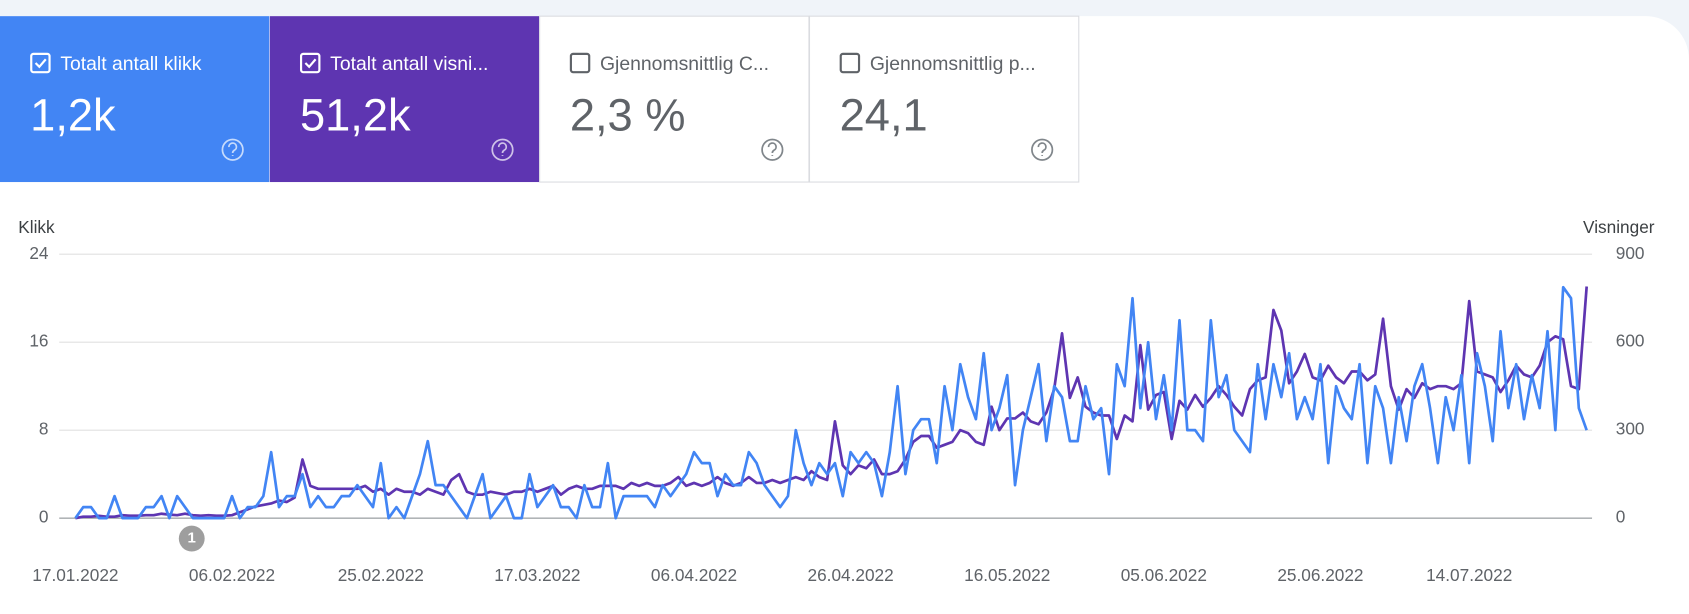  What do you see at coordinates (130, 64) in the screenshot?
I see `card-label: Totalt antall klikk` at bounding box center [130, 64].